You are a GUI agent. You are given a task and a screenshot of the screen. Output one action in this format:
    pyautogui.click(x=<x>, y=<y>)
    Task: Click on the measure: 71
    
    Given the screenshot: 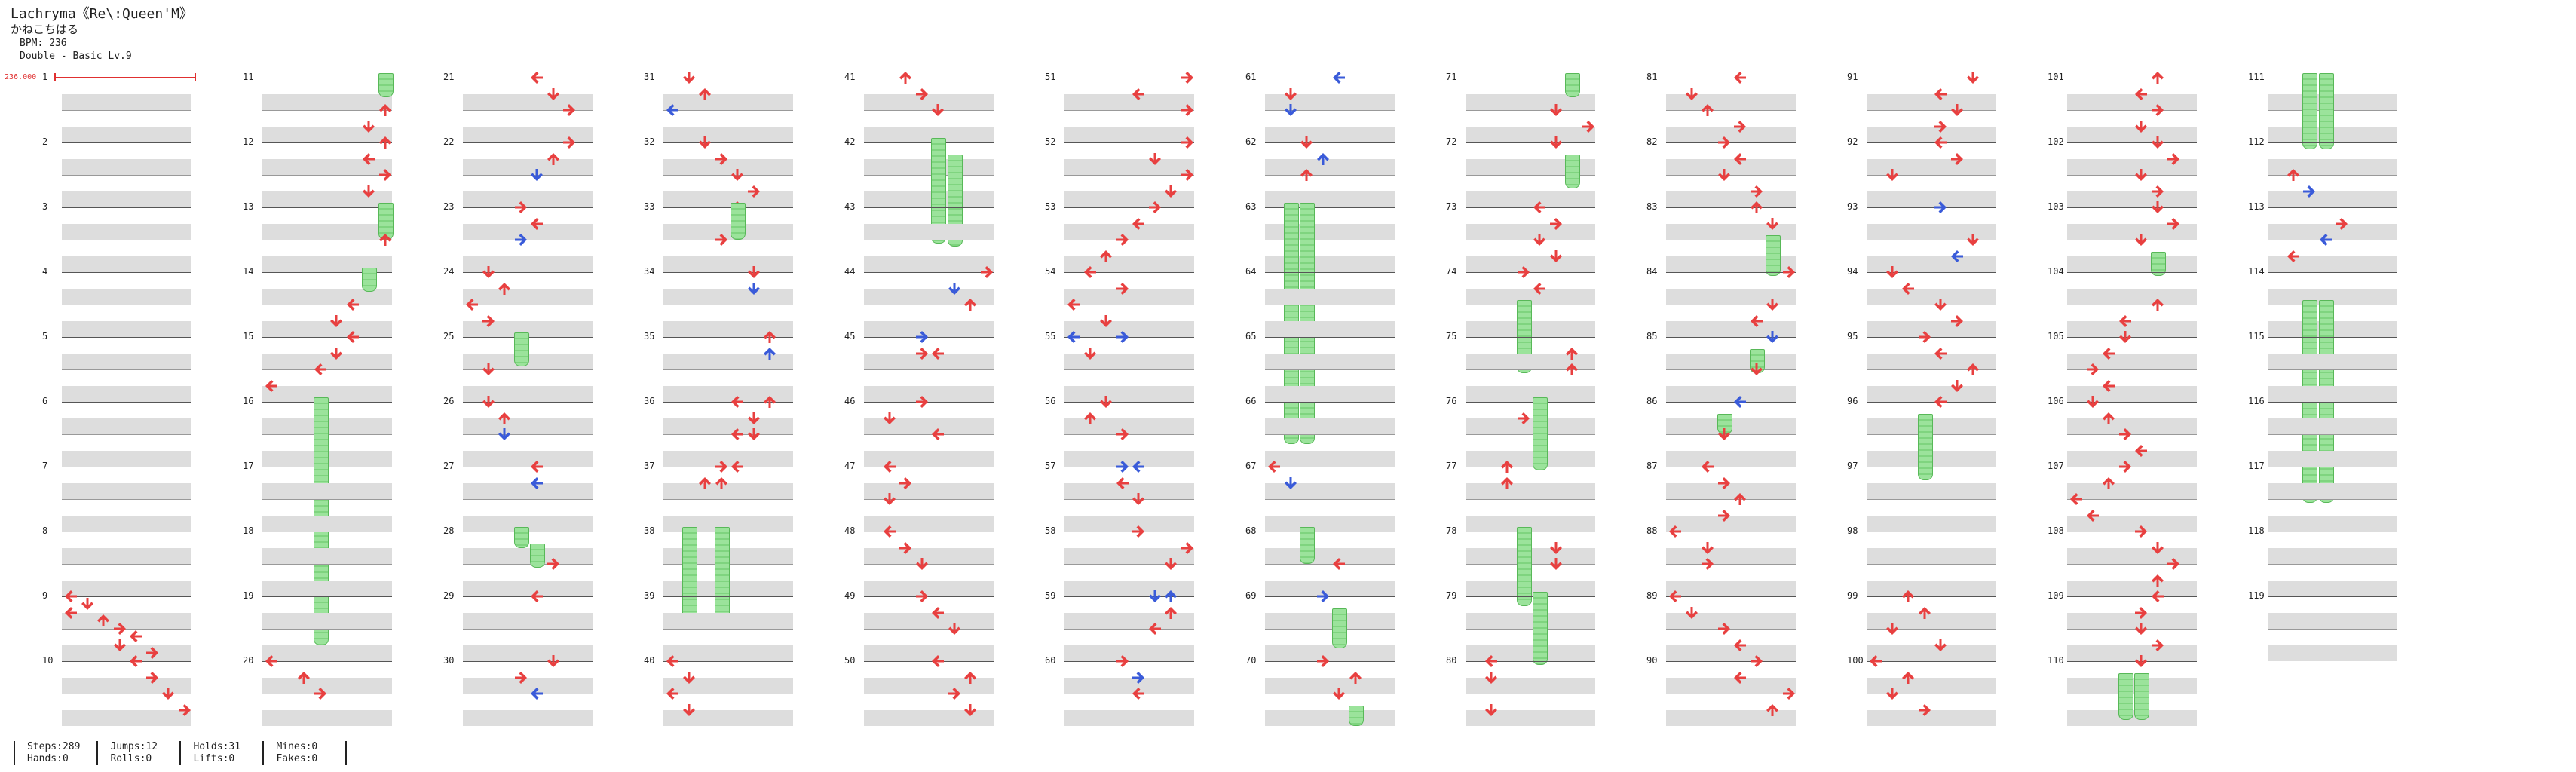 What is the action you would take?
    pyautogui.click(x=1545, y=107)
    